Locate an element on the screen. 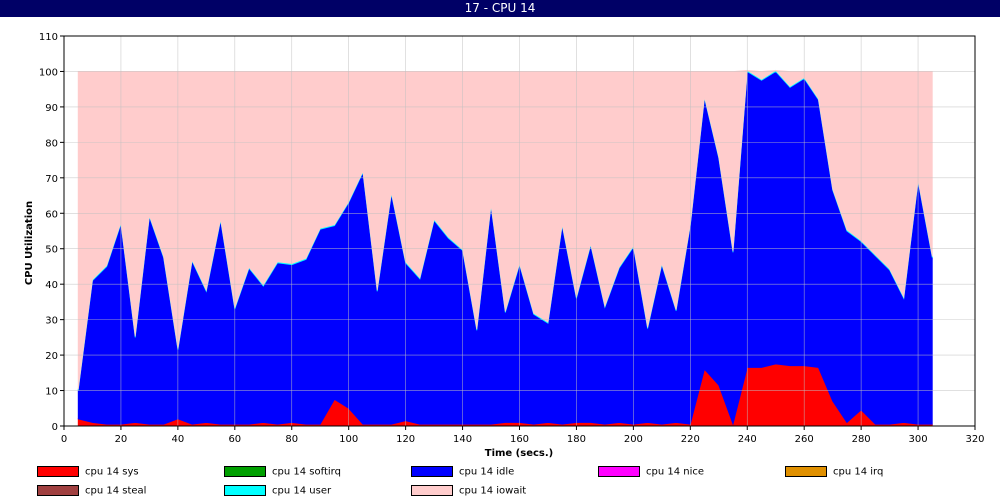 This screenshot has height=504, width=1000. y-tick-label: 20 is located at coordinates (51, 356).